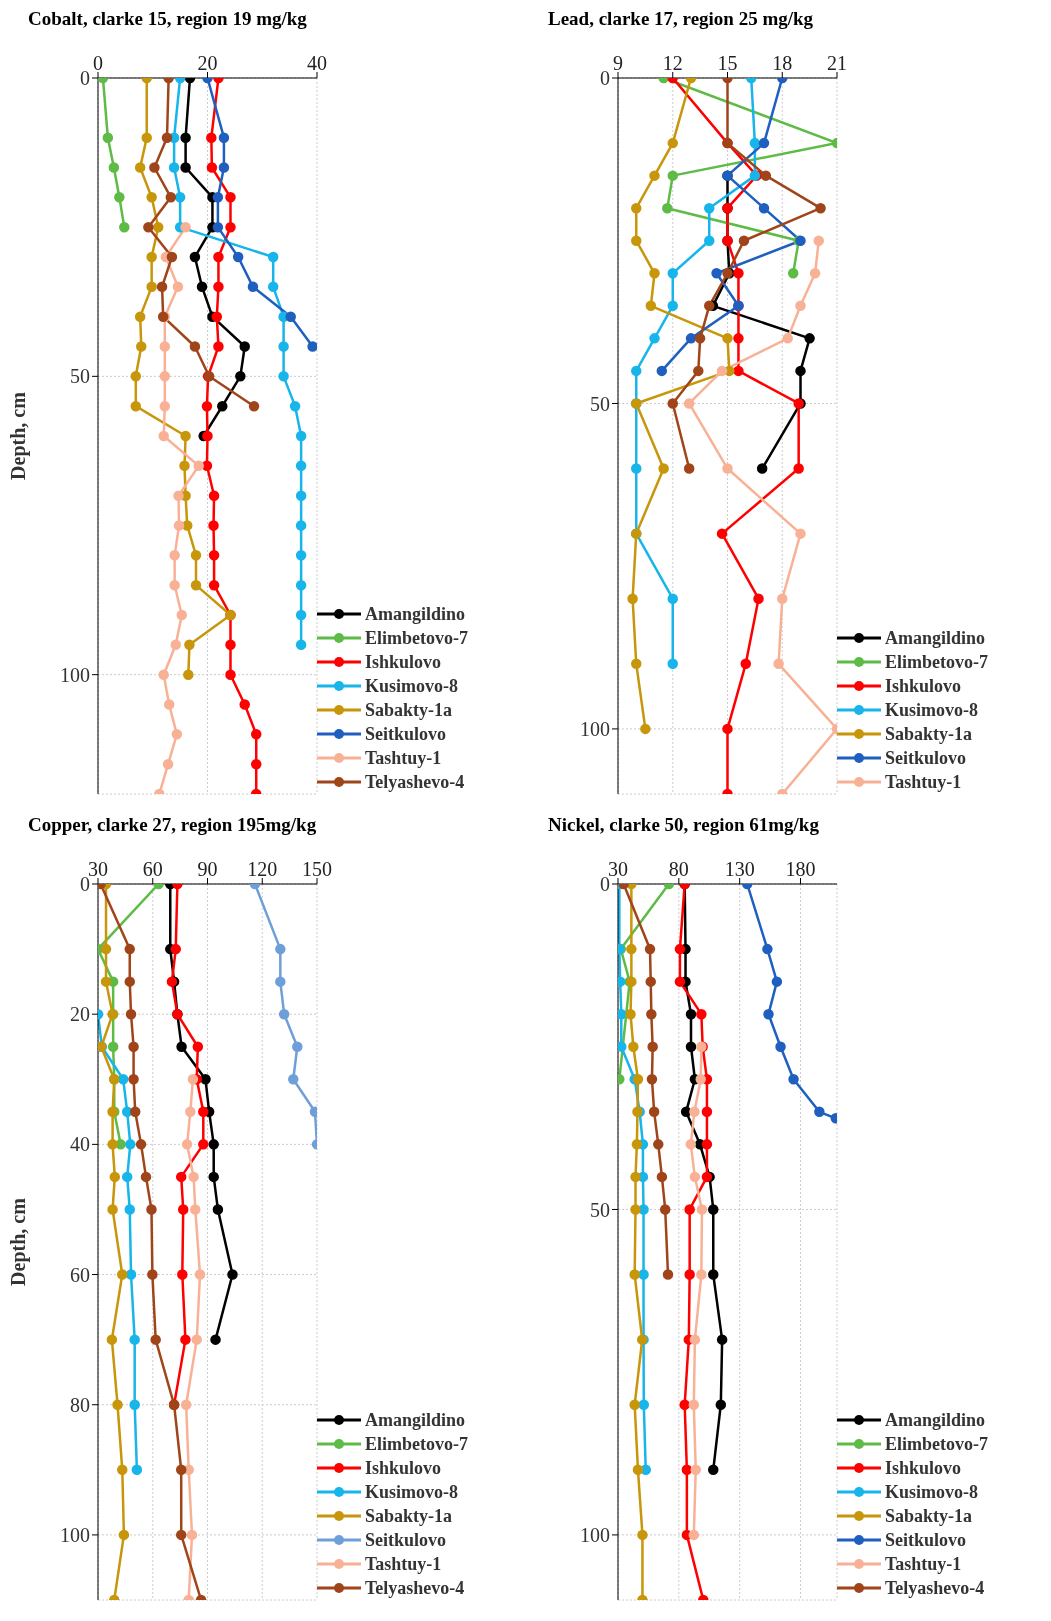 The height and width of the screenshot is (1621, 1051). I want to click on x-tick-label: 60, so click(152, 869).